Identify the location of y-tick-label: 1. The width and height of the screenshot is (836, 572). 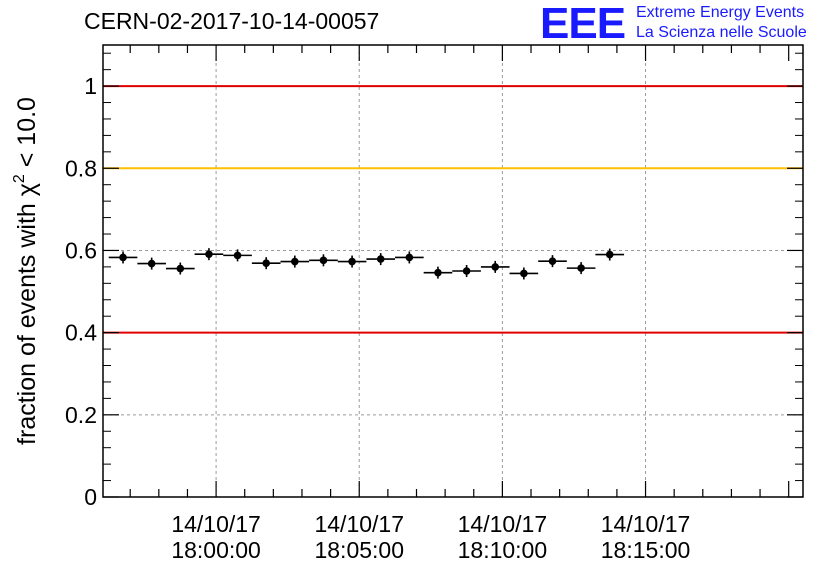
(90, 86).